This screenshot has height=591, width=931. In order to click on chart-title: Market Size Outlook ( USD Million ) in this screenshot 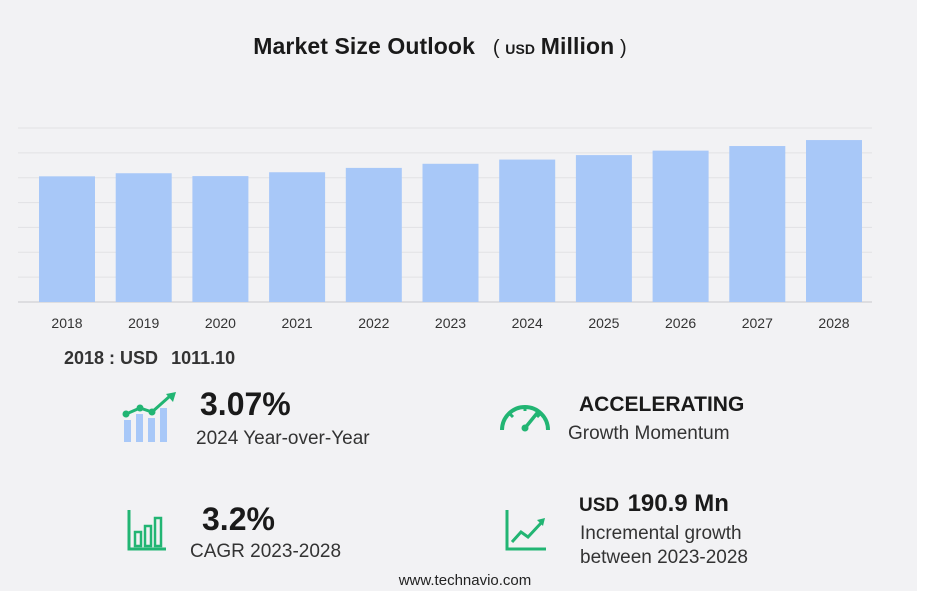, I will do `click(440, 46)`.